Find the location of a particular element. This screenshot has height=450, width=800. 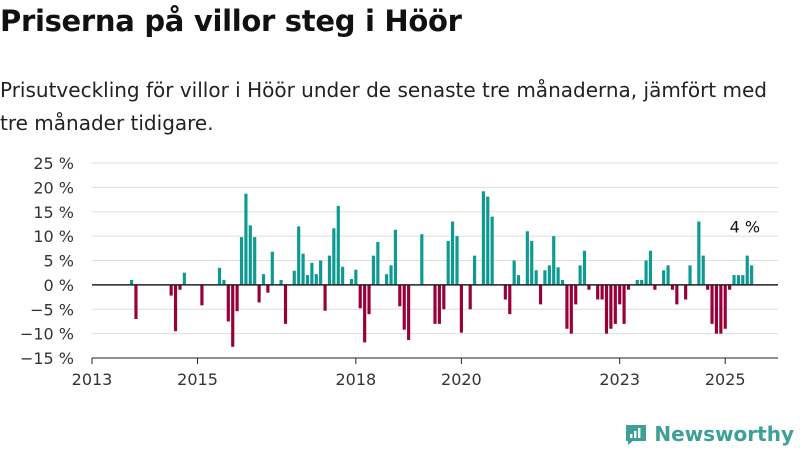

page-title: Priserna på villor steg i Höör is located at coordinates (231, 21).